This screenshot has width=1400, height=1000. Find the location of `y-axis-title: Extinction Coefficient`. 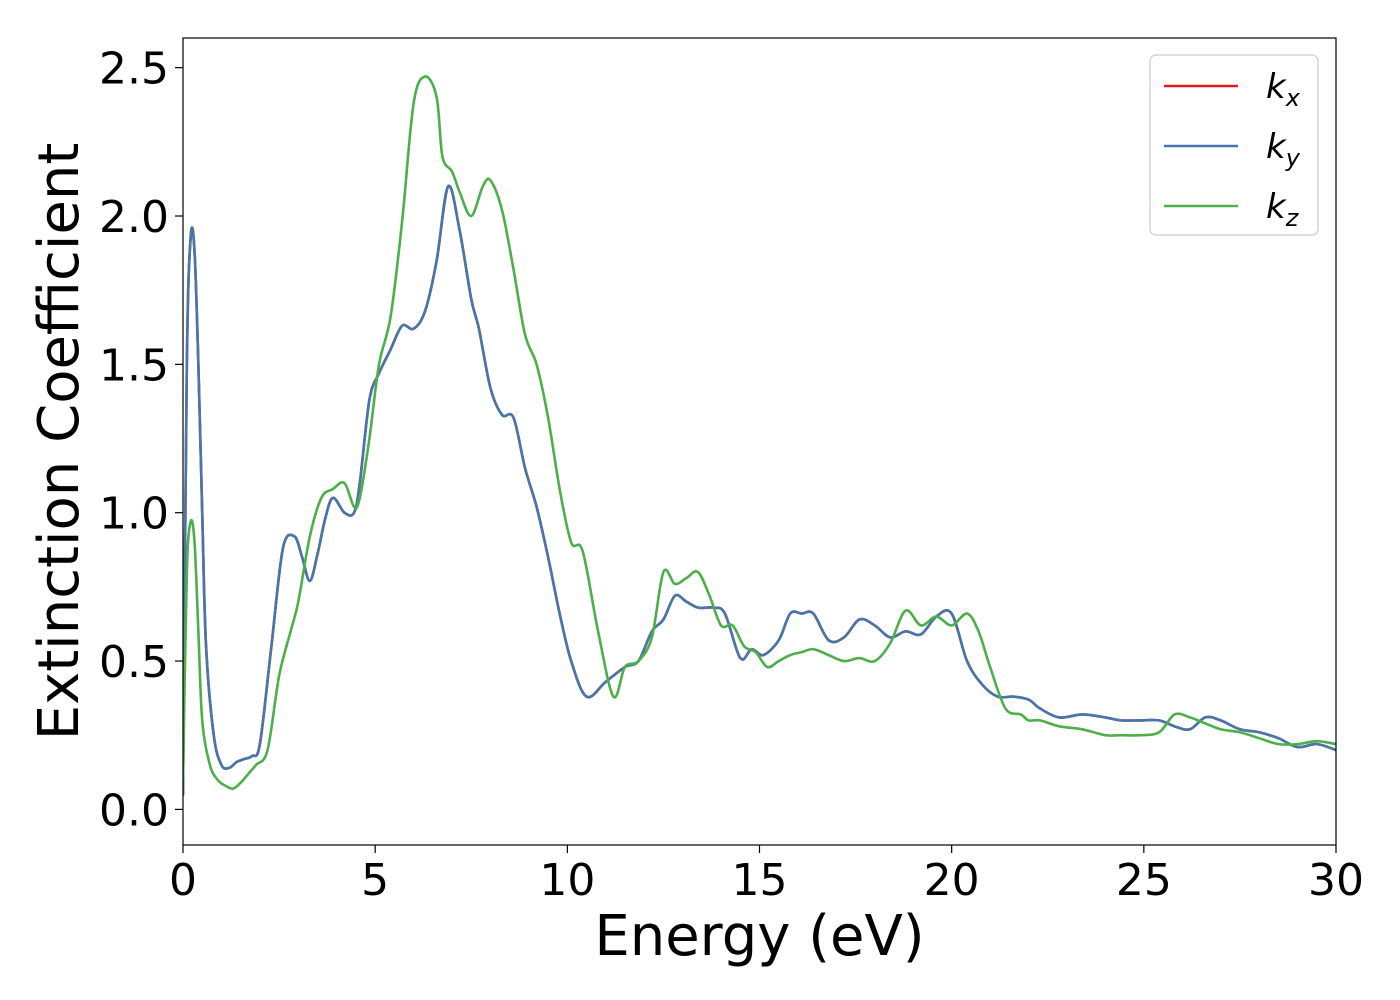

y-axis-title: Extinction Coefficient is located at coordinates (59, 442).